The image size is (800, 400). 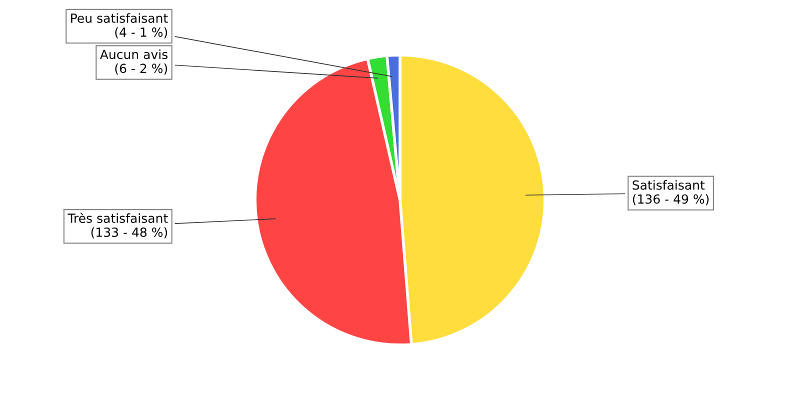 What do you see at coordinates (118, 217) in the screenshot?
I see `slice-label: Très satisfaisant` at bounding box center [118, 217].